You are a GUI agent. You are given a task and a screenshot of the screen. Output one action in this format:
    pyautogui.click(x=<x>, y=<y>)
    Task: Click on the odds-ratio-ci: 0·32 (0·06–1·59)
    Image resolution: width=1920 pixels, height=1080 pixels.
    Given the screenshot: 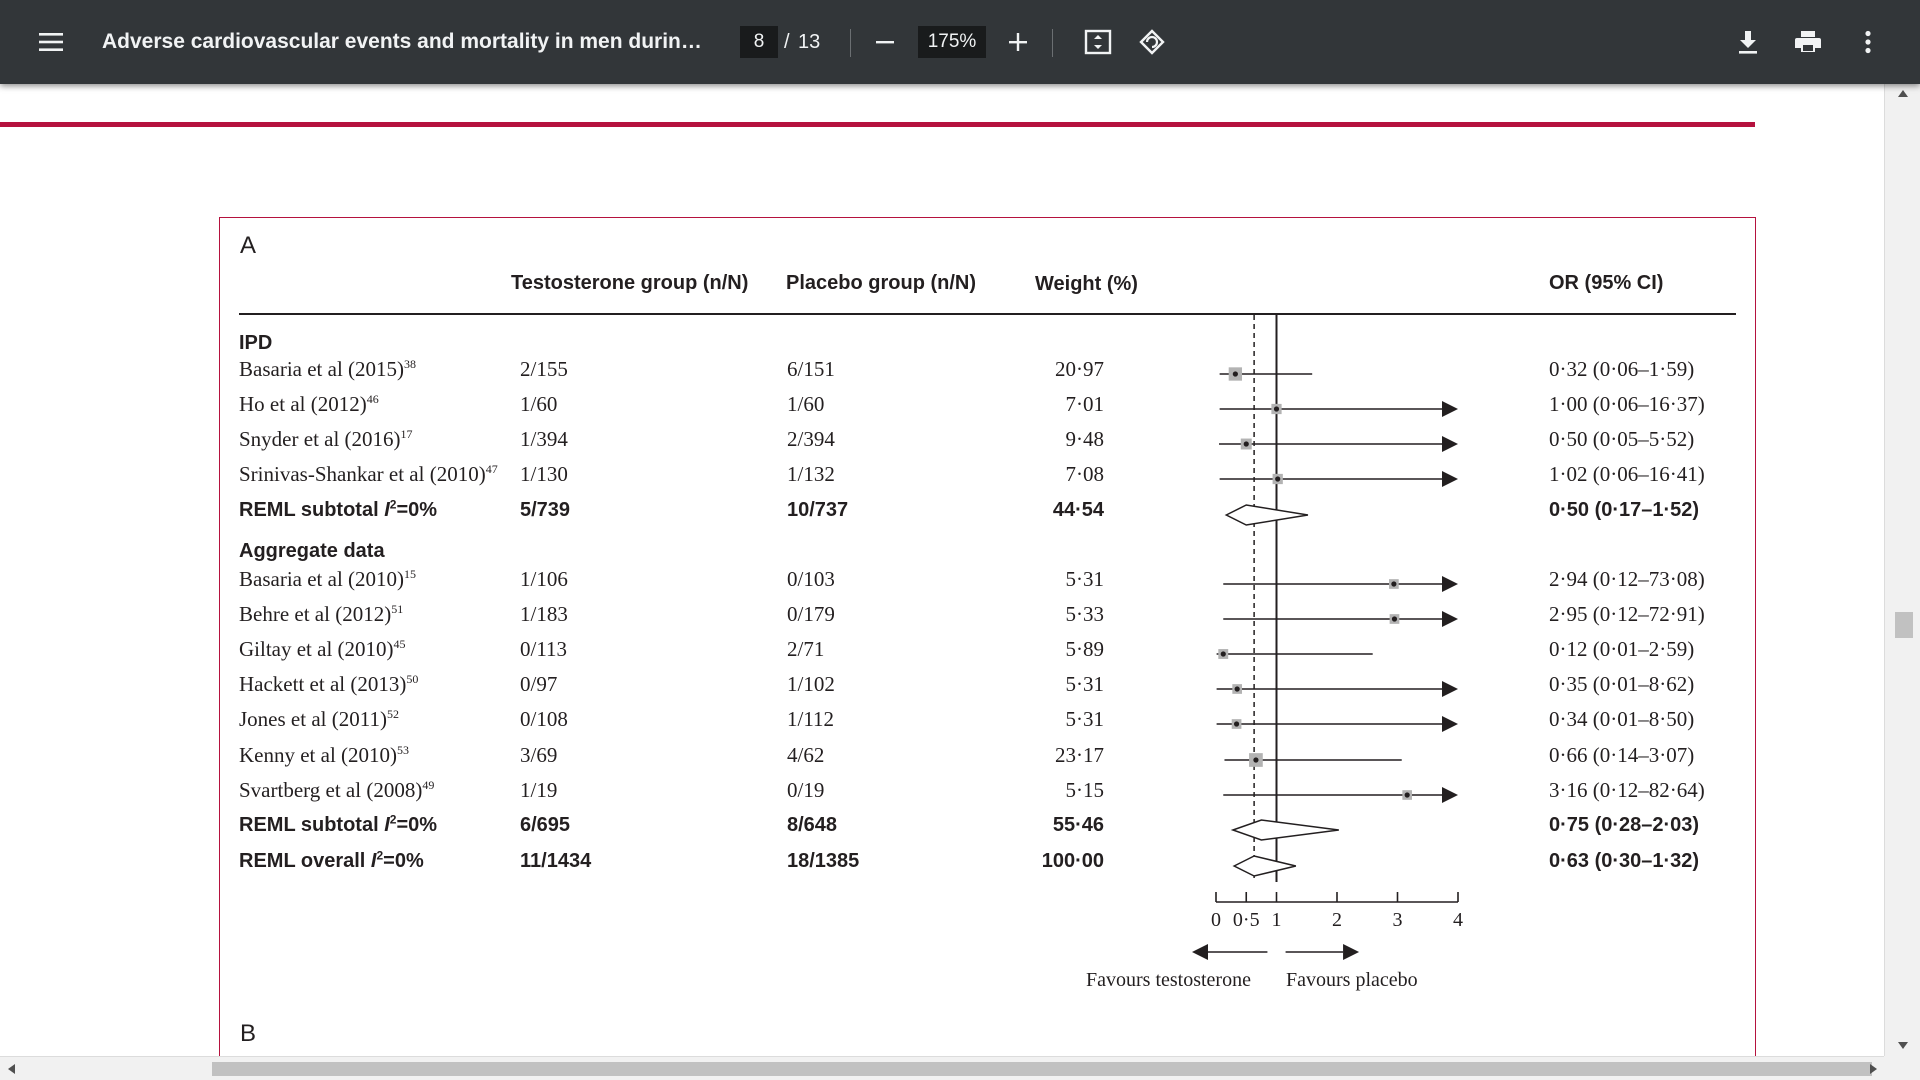 What is the action you would take?
    pyautogui.click(x=1622, y=369)
    